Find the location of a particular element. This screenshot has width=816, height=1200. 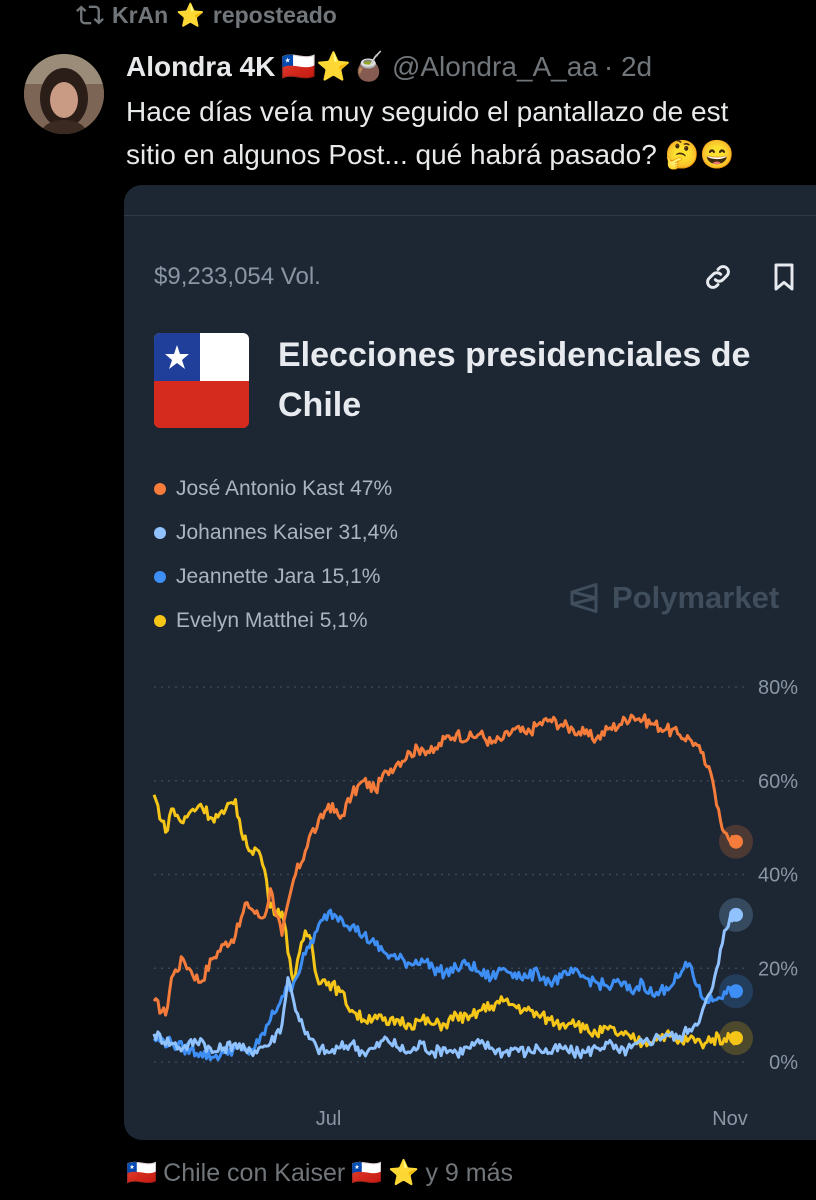

community-name: Chile con Kaiser is located at coordinates (254, 1172).